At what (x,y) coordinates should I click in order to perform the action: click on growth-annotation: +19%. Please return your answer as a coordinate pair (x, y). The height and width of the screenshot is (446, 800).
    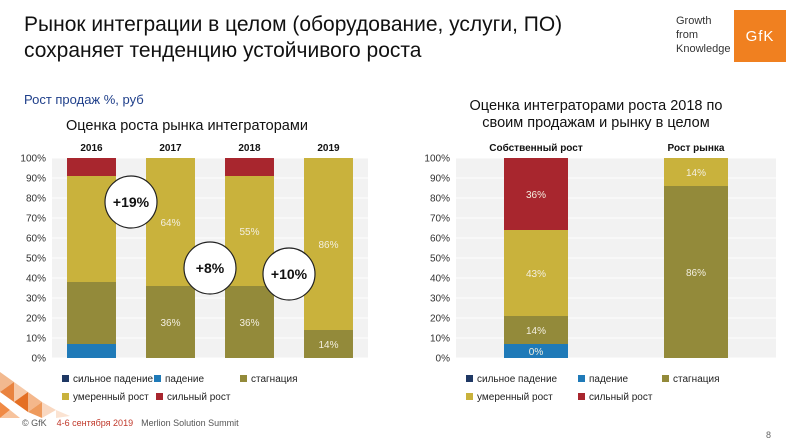
    Looking at the image, I should click on (131, 202).